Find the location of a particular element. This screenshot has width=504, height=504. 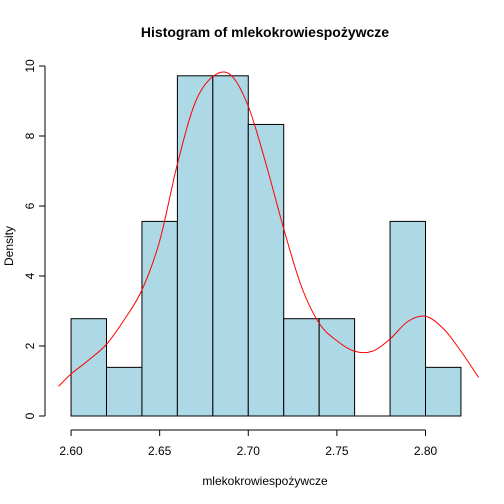

y-axis: 0 2 4 6 8 10 is located at coordinates (34, 239).